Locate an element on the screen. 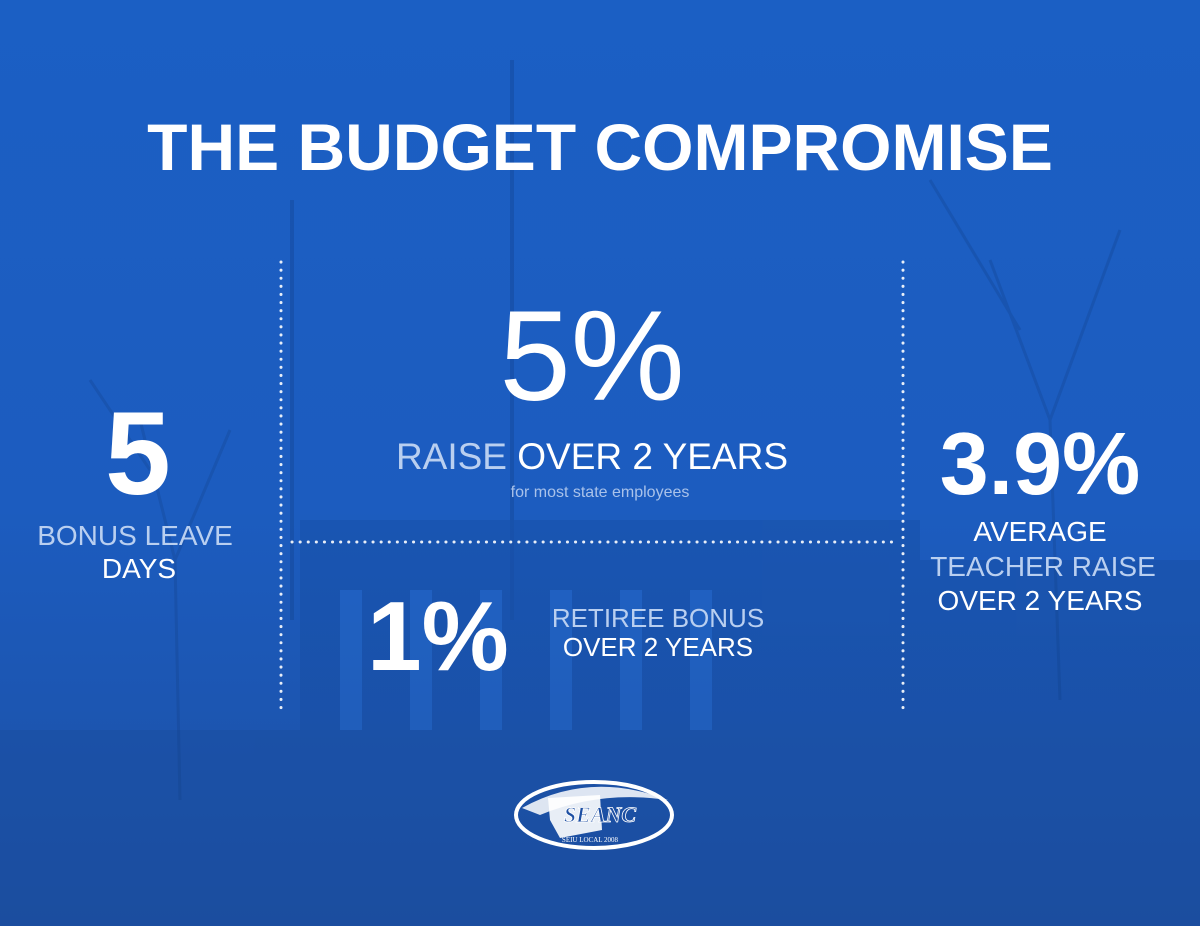  center-note: for most state employees is located at coordinates (600, 492).